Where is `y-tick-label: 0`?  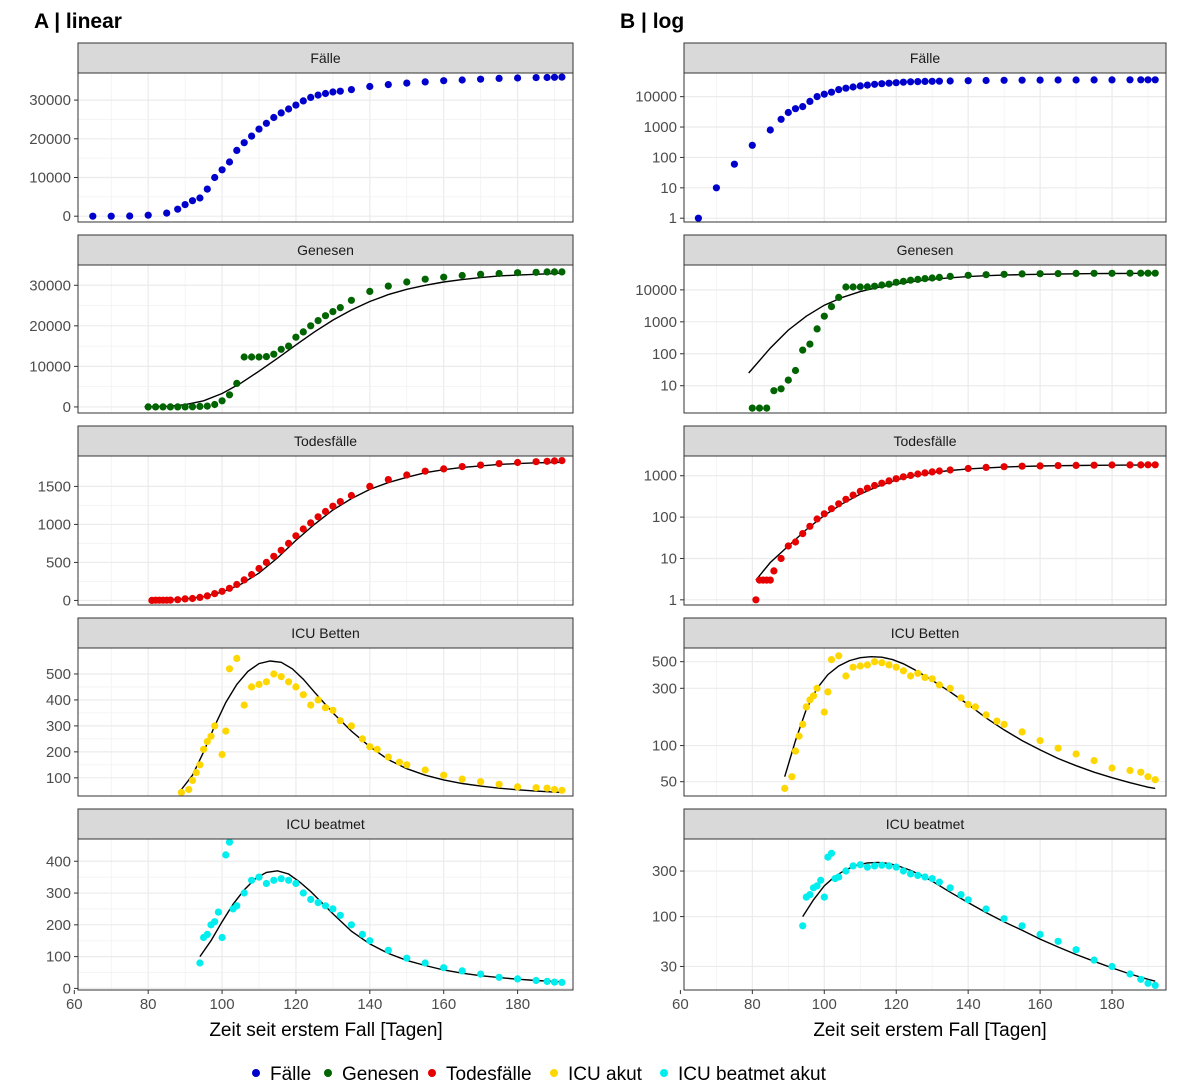
y-tick-label: 0 is located at coordinates (67, 407).